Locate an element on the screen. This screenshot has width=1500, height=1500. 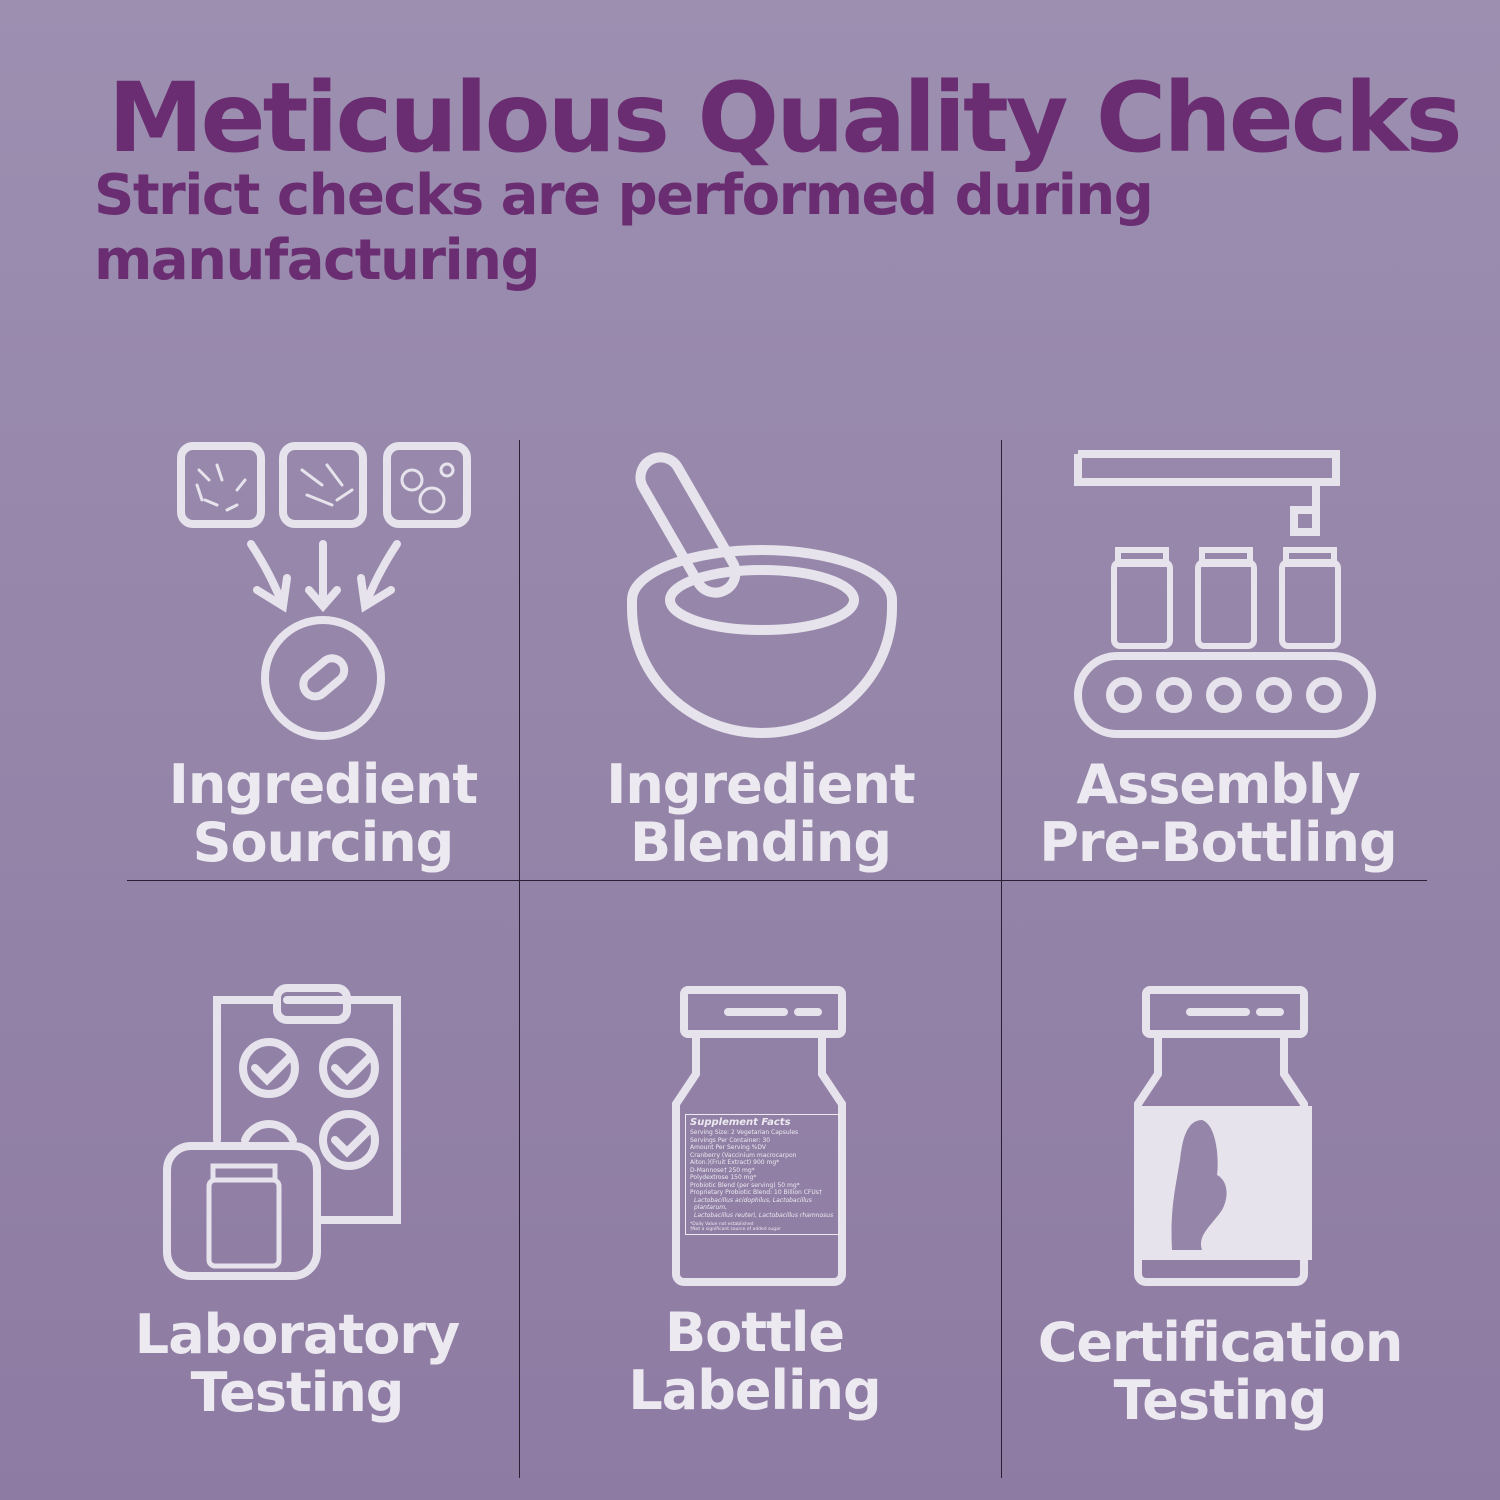
label-line: Amount Per Serving %DV is located at coordinates (728, 1147).